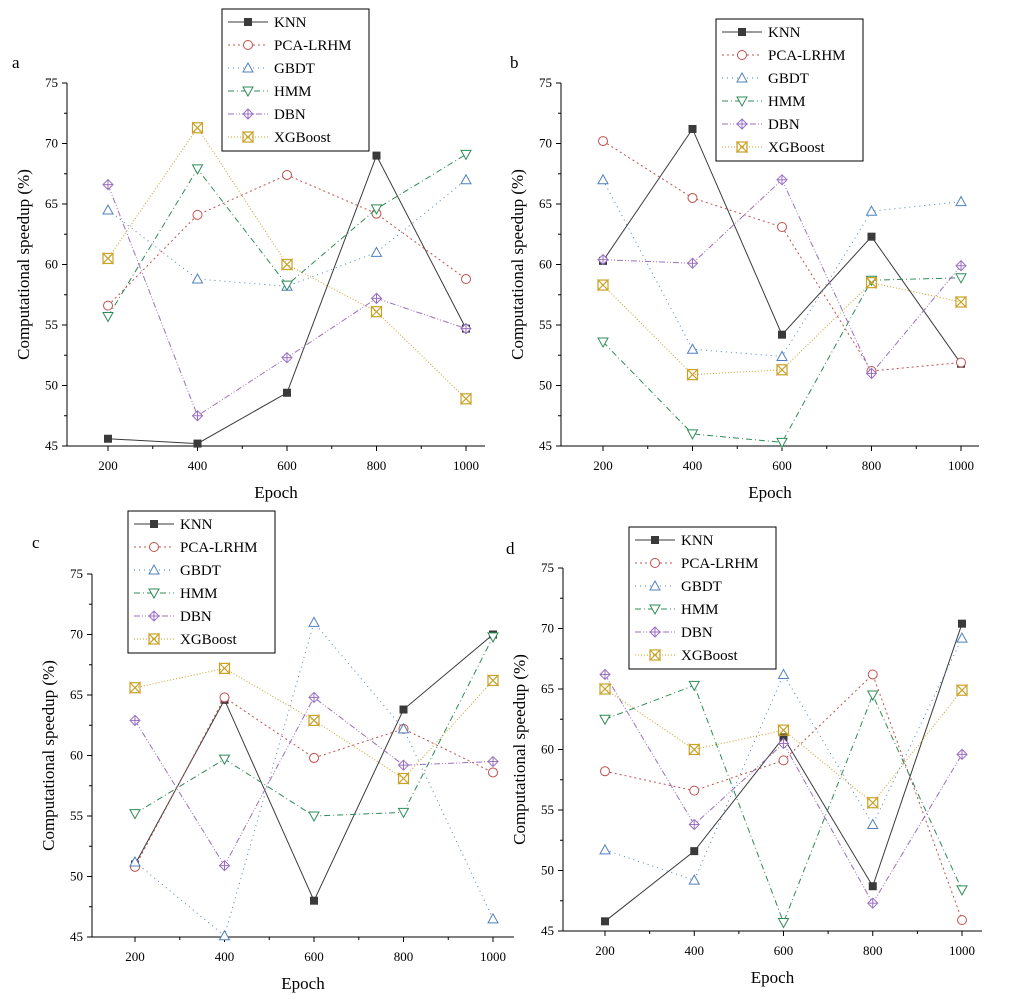  Describe the element at coordinates (545, 143) in the screenshot. I see `y-tick-label: 70` at that location.